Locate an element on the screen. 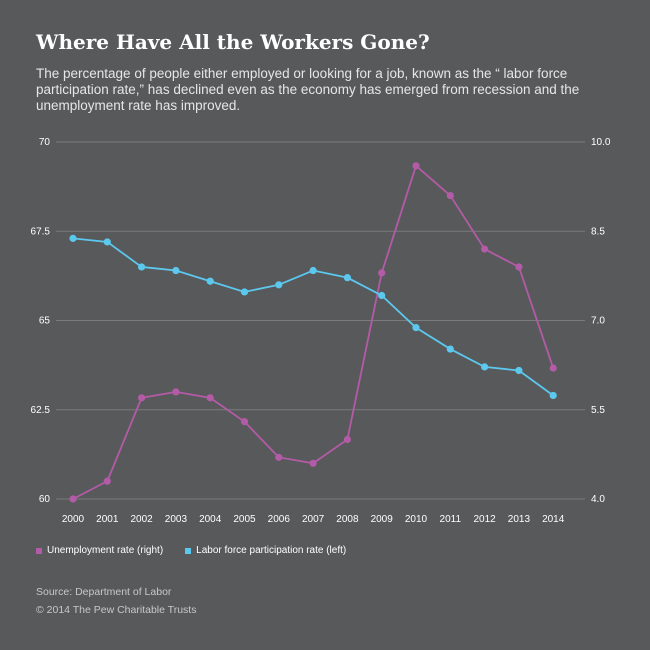 Image resolution: width=650 pixels, height=650 pixels. legend-item-unemployment: Unemployment rate (right) is located at coordinates (99, 550).